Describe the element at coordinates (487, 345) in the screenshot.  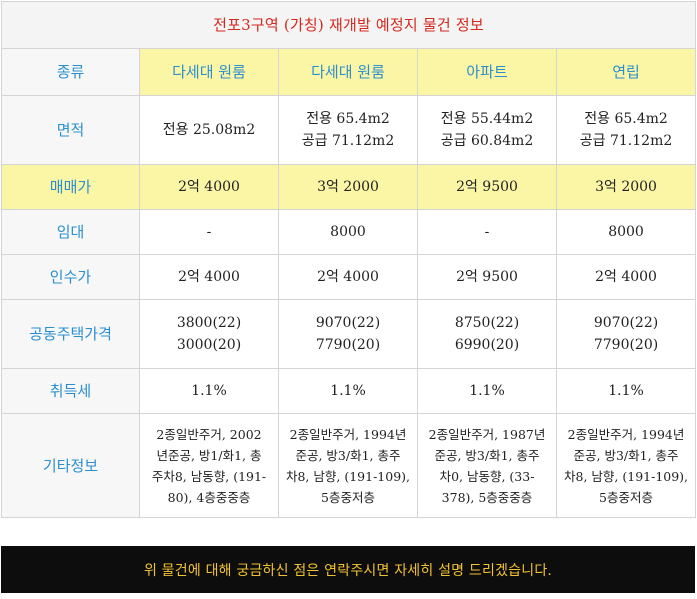
I see `public-price-line-2: 6990(20)` at that location.